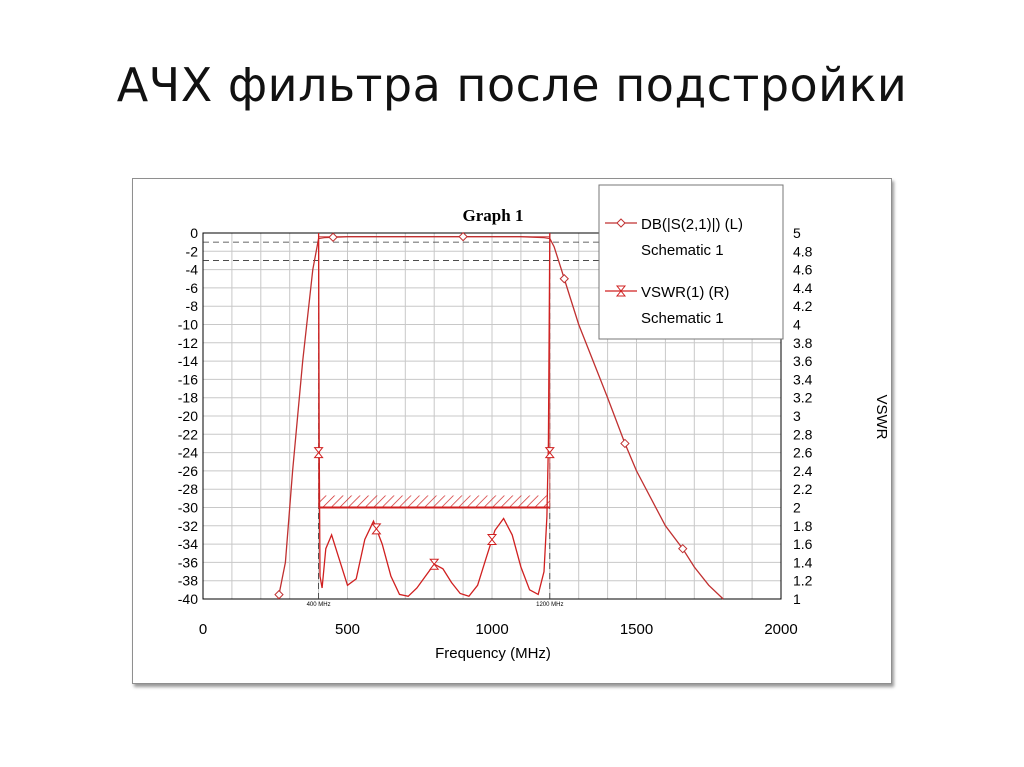 This screenshot has height=767, width=1024. Describe the element at coordinates (803, 581) in the screenshot. I see `y-right-tick-label: 1.2` at that location.